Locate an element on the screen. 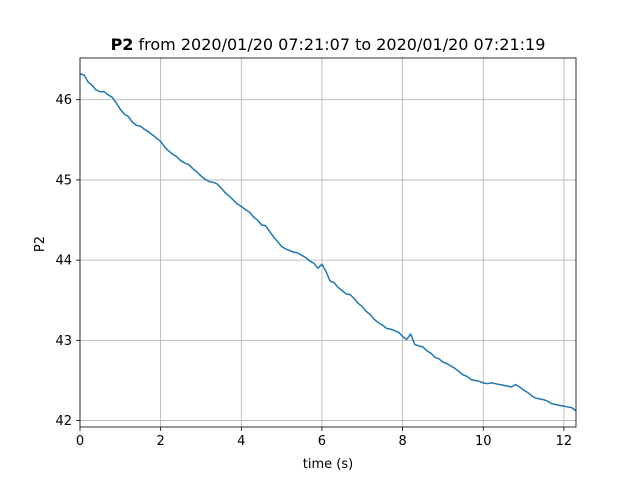 Image resolution: width=640 pixels, height=480 pixels. x-tick-label: 4 is located at coordinates (241, 441).